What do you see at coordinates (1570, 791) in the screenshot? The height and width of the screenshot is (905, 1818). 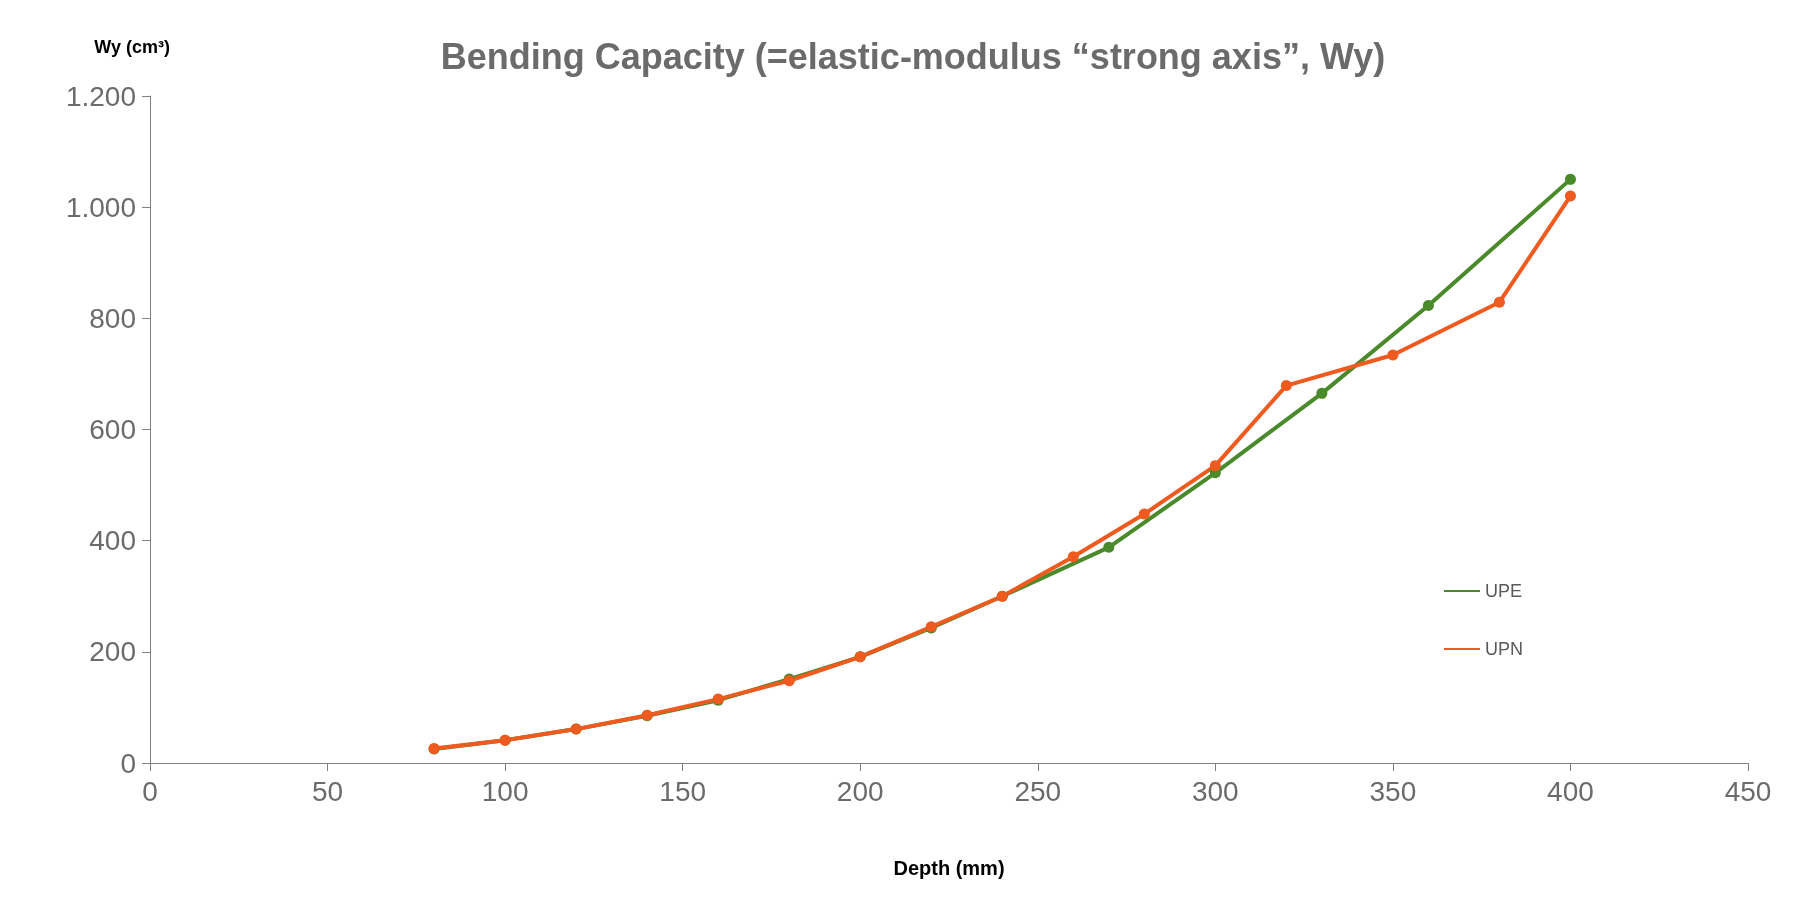 I see `x-tick-label: 400` at bounding box center [1570, 791].